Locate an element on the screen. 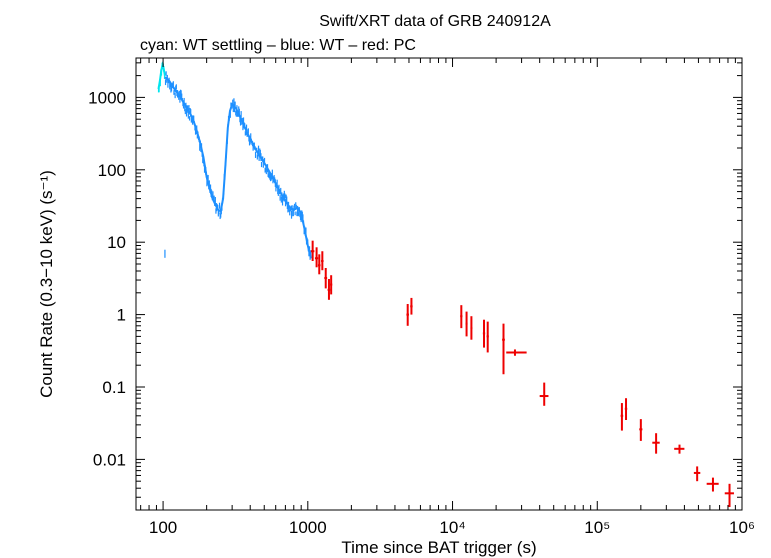 This screenshot has height=558, width=771. series-wt-settling is located at coordinates (161, 77).